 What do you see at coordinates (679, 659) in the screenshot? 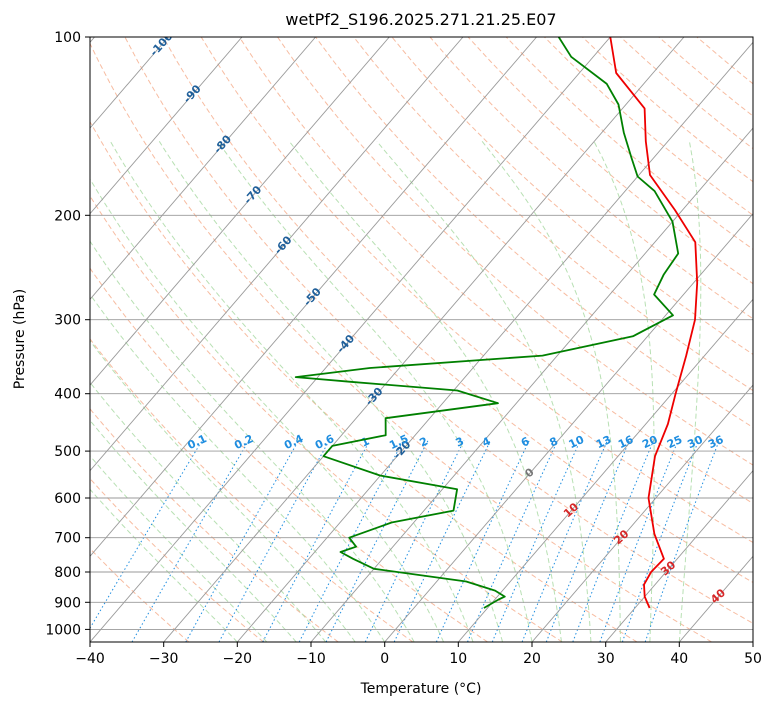
I see `x-tick-label: 40` at bounding box center [679, 659].